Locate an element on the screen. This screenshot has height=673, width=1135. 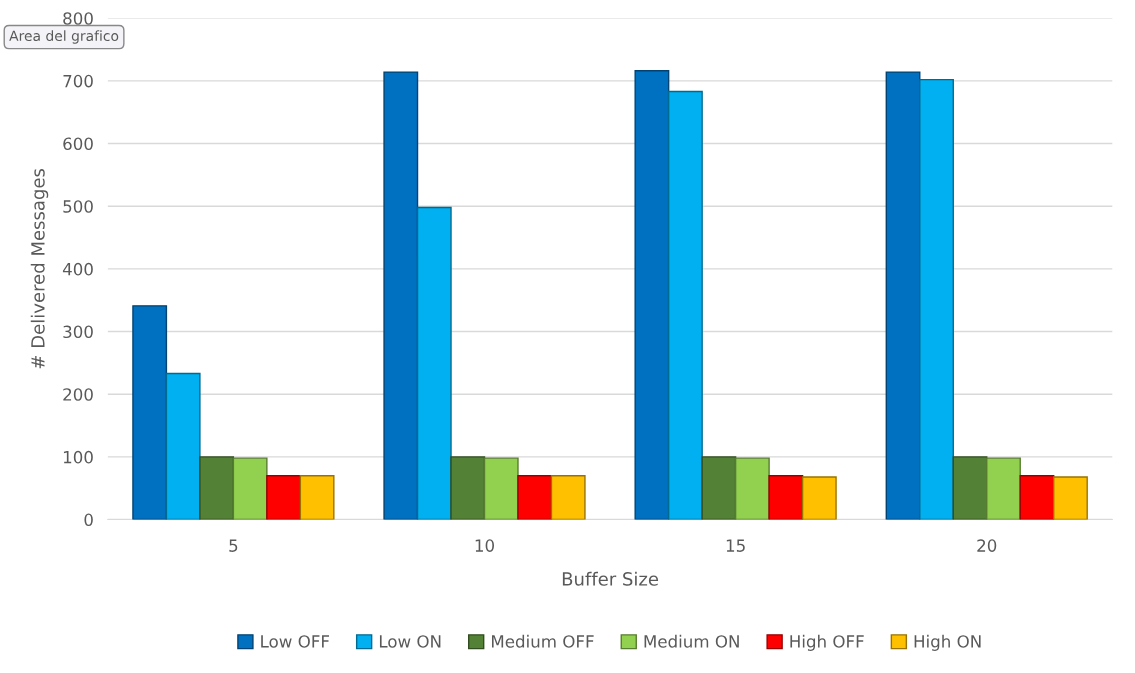
y-tick-label: 400 is located at coordinates (77, 269).